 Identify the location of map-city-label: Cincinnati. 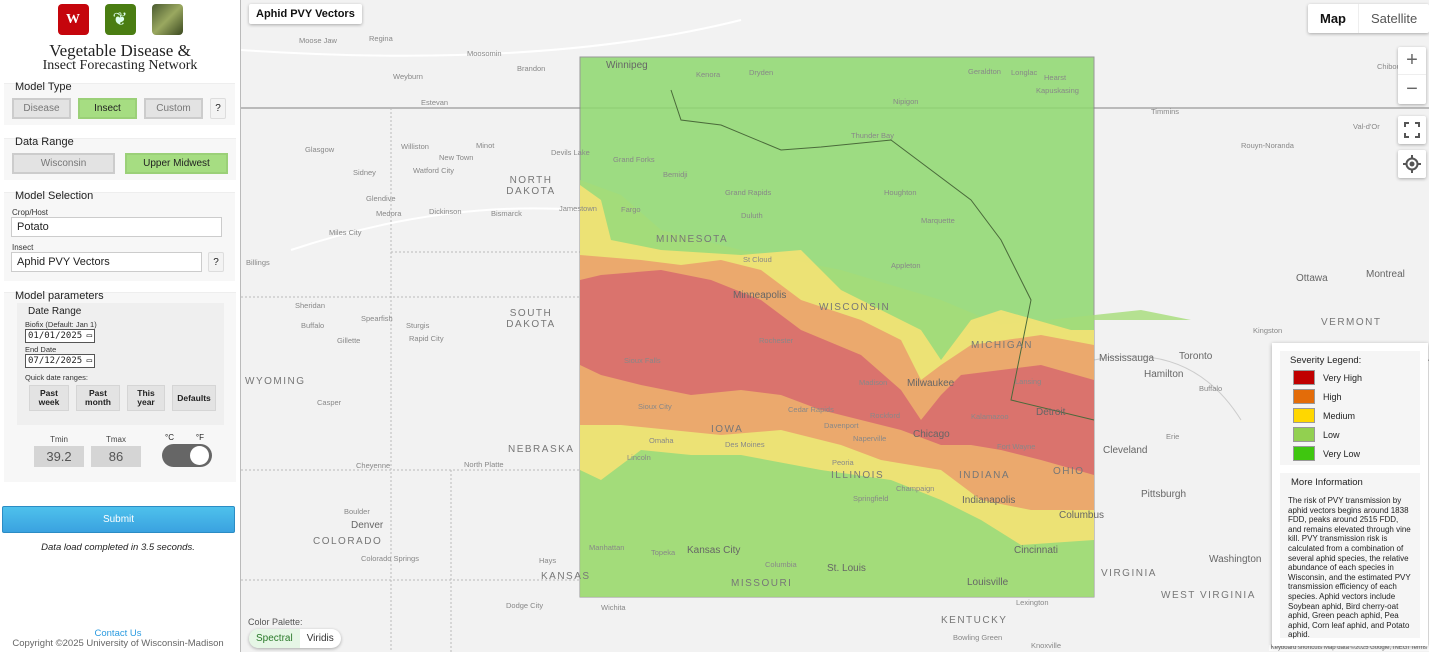
(1036, 550).